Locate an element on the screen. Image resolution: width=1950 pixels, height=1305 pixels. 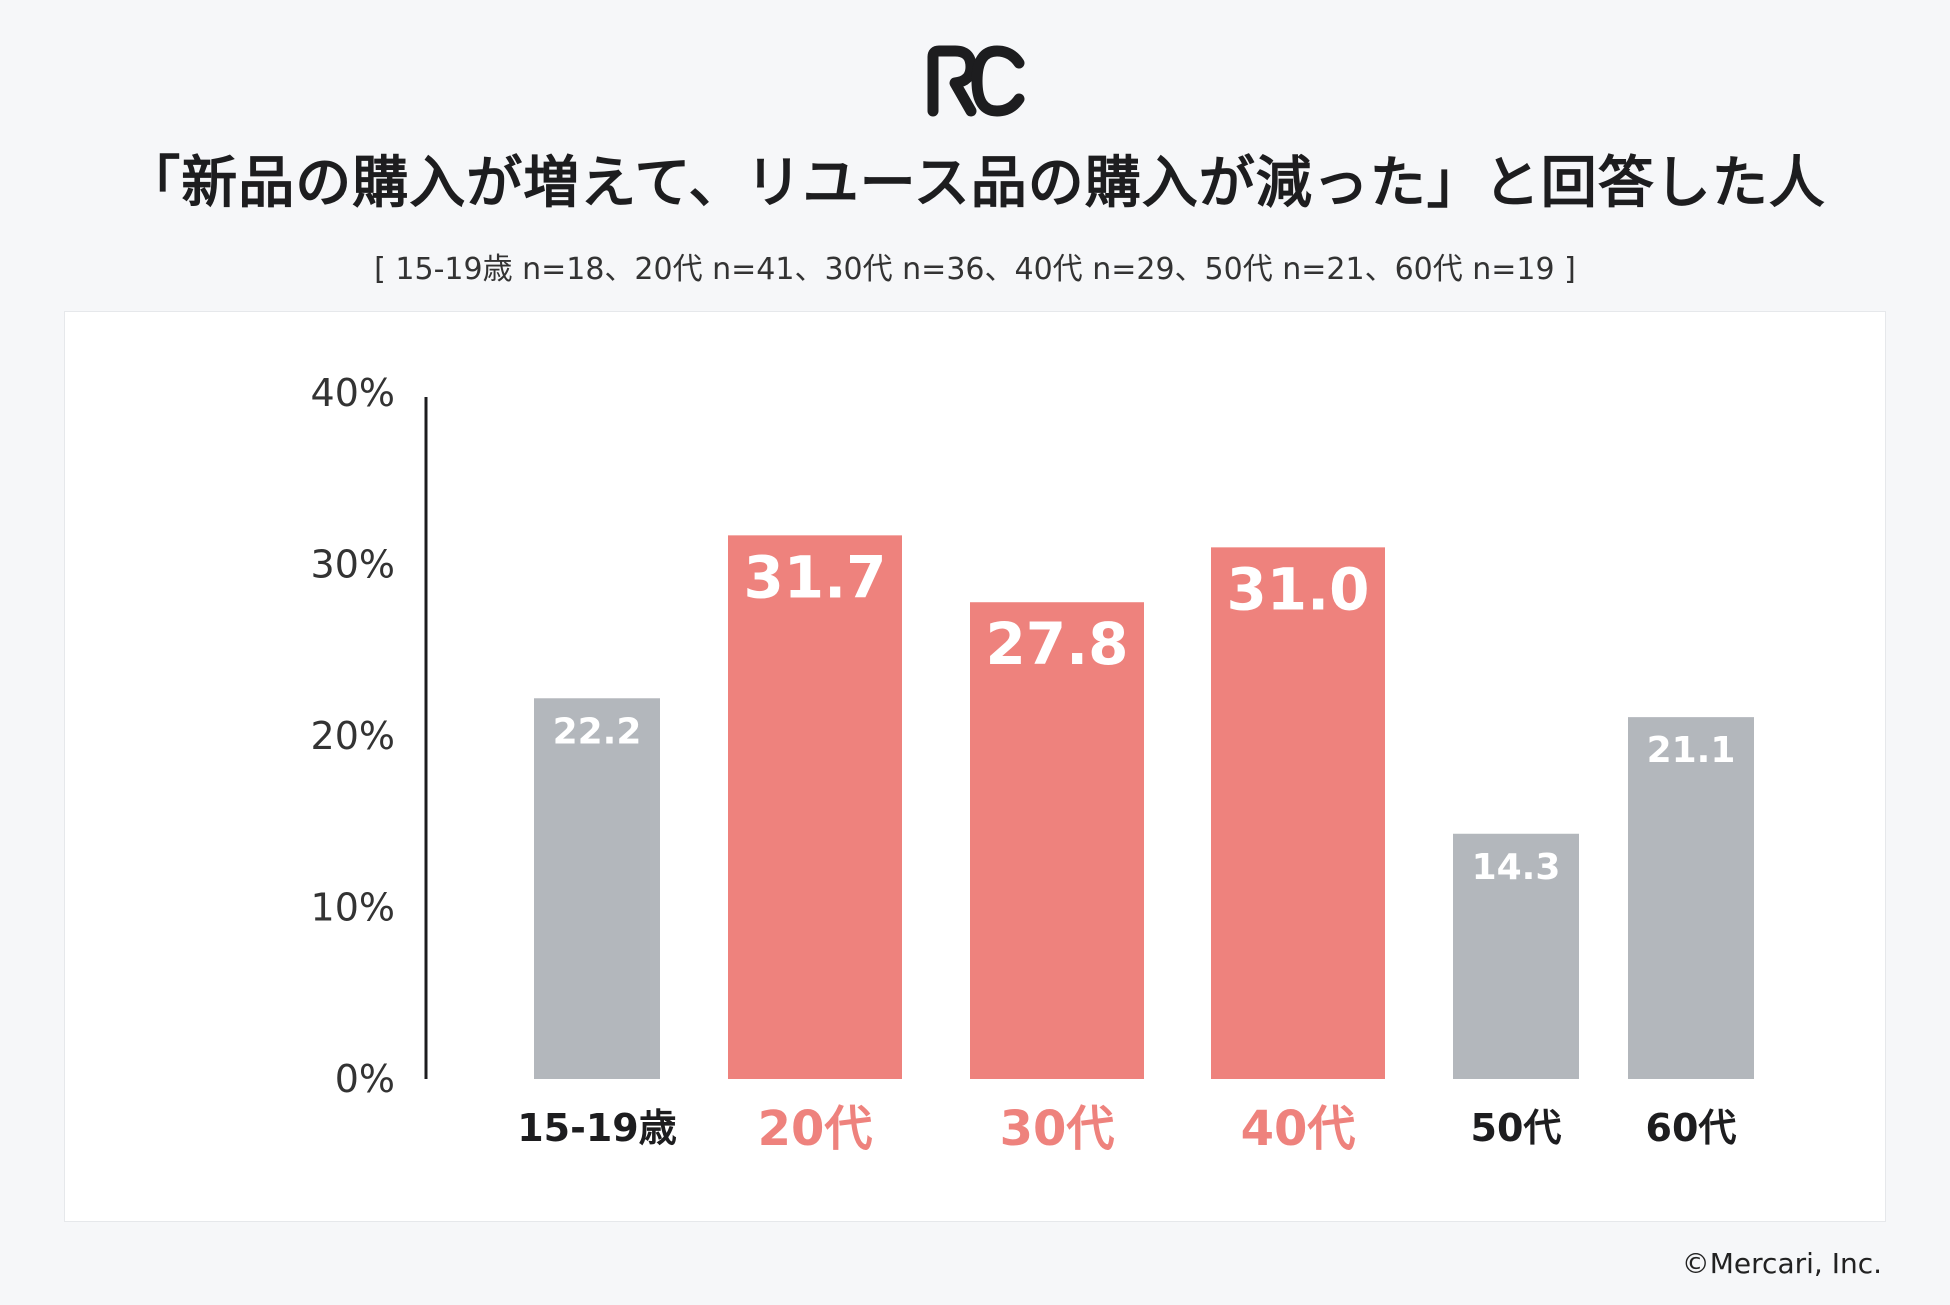
y-tick-label: 10% is located at coordinates (353, 908).